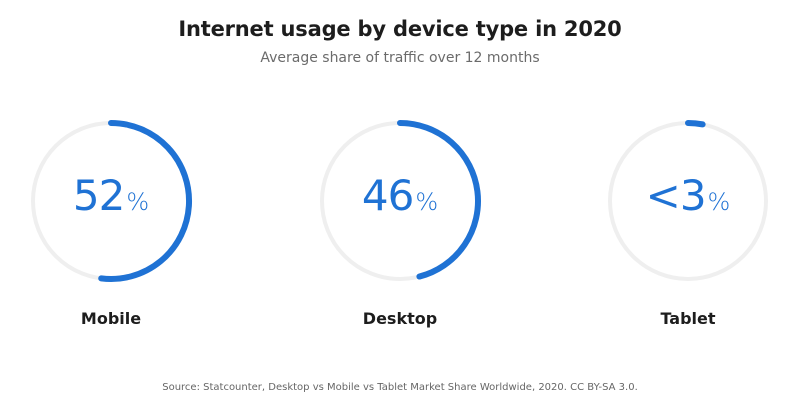 The height and width of the screenshot is (408, 800). What do you see at coordinates (676, 195) in the screenshot?
I see `gauge-value-number: <3` at bounding box center [676, 195].